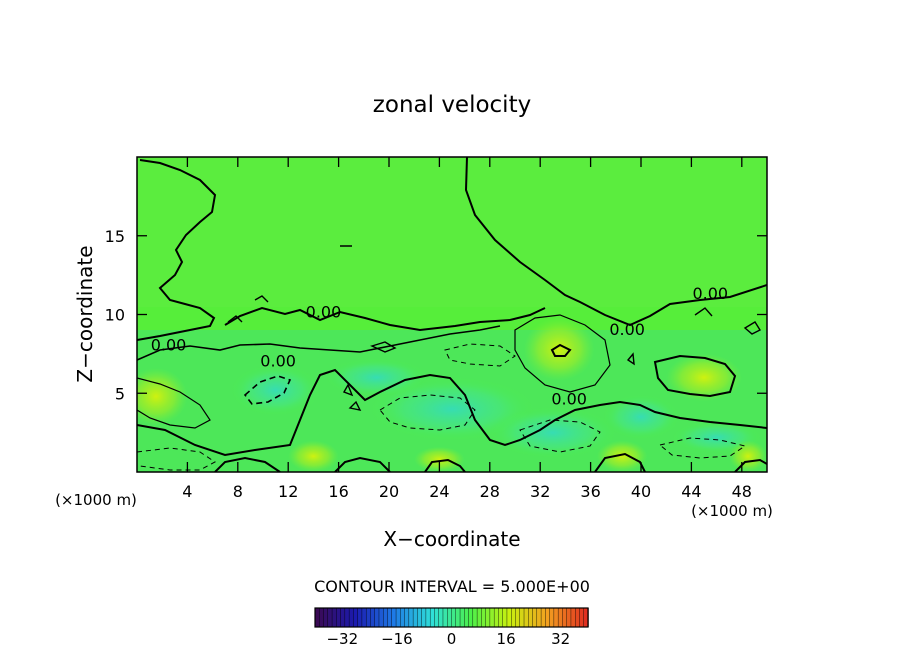 Image resolution: width=904 pixels, height=654 pixels. Describe the element at coordinates (627, 329) in the screenshot. I see `contour-label-3: 0.00` at that location.